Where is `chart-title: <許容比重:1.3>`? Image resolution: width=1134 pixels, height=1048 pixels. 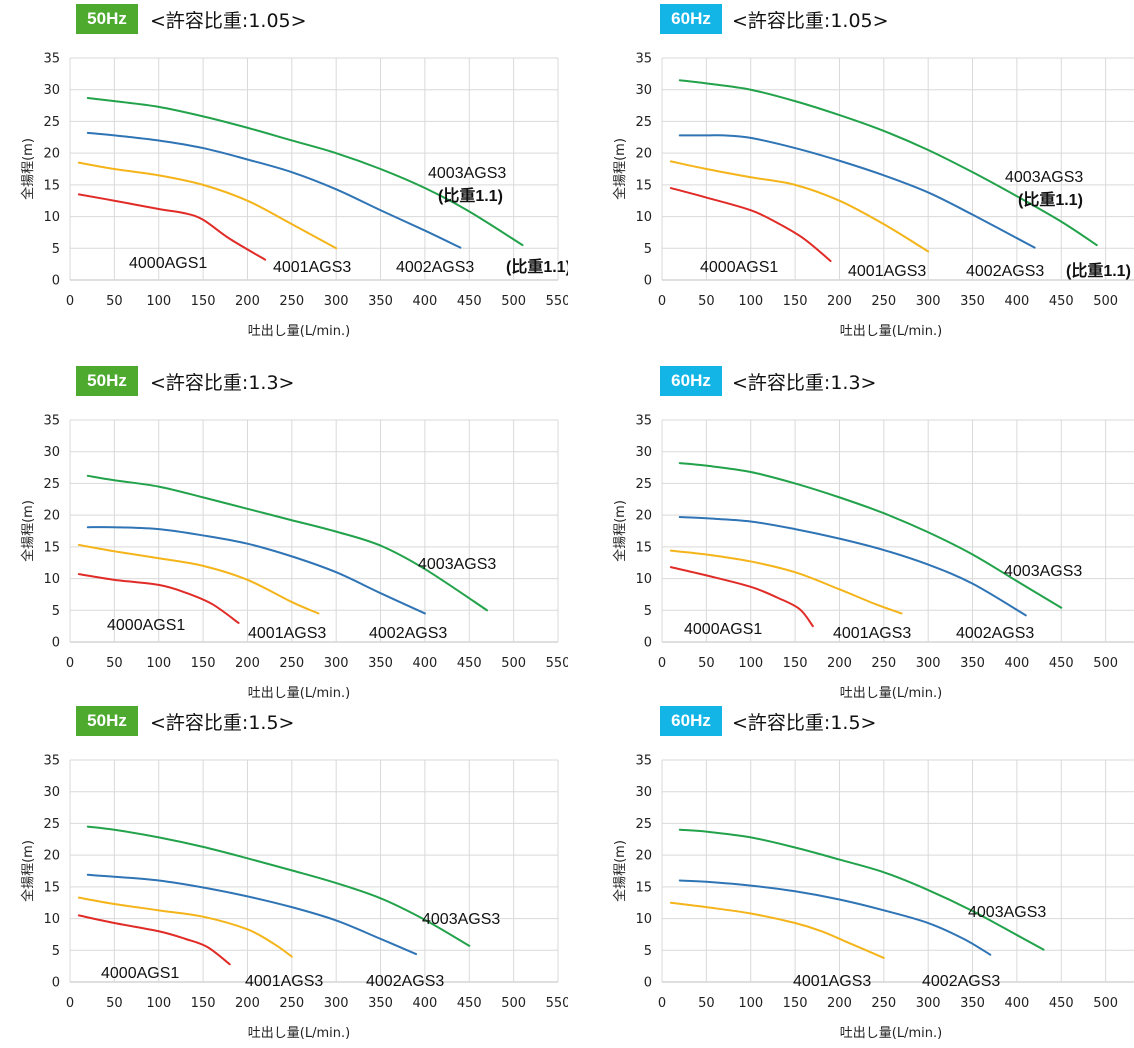
chart-title: <許容比重:1.3> is located at coordinates (804, 383).